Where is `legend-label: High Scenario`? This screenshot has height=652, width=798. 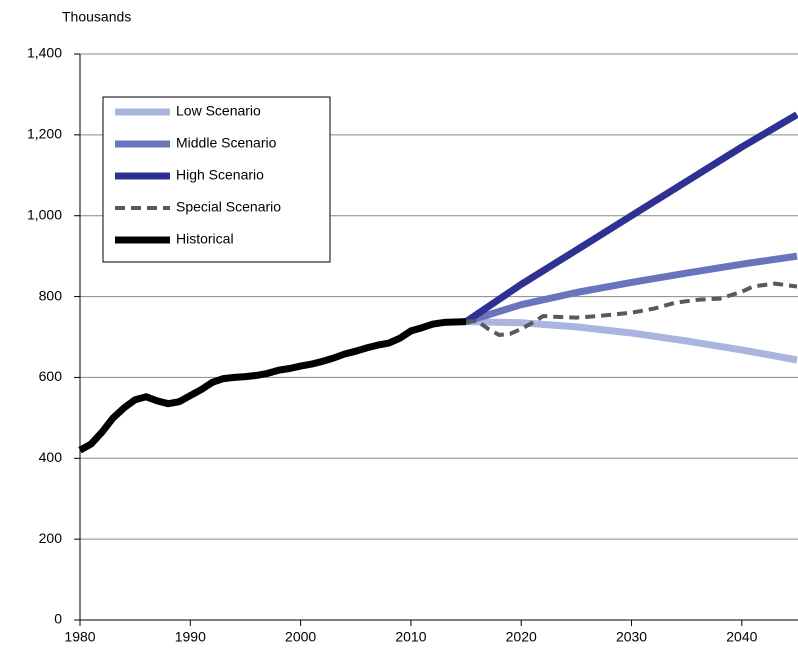 legend-label: High Scenario is located at coordinates (220, 175).